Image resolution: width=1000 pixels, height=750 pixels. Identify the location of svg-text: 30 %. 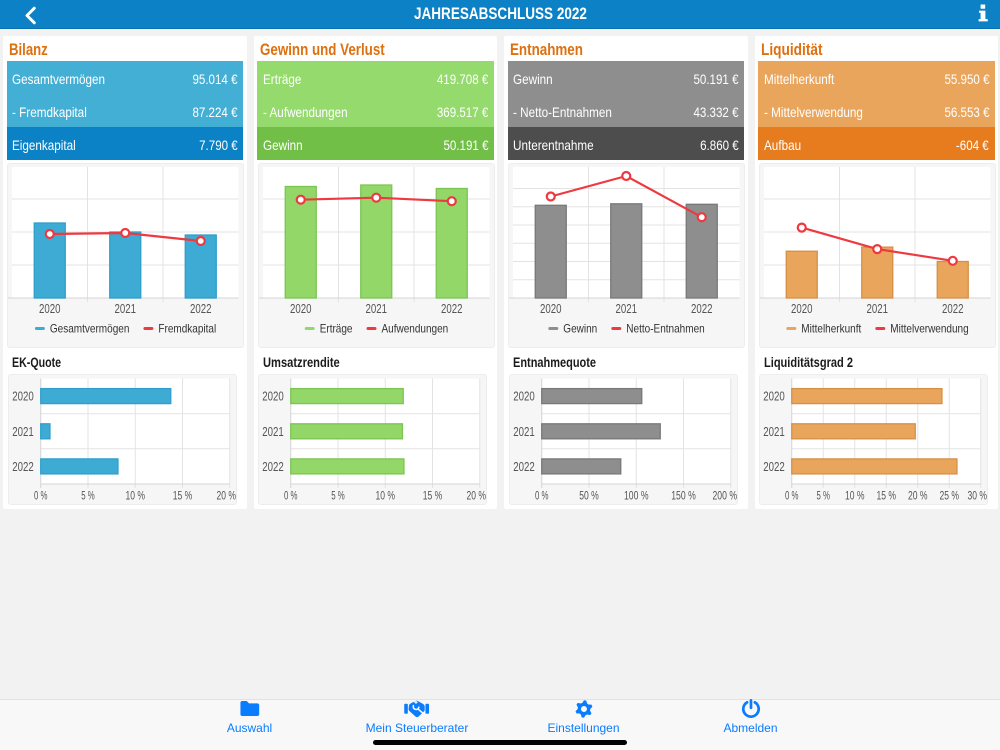
(978, 495).